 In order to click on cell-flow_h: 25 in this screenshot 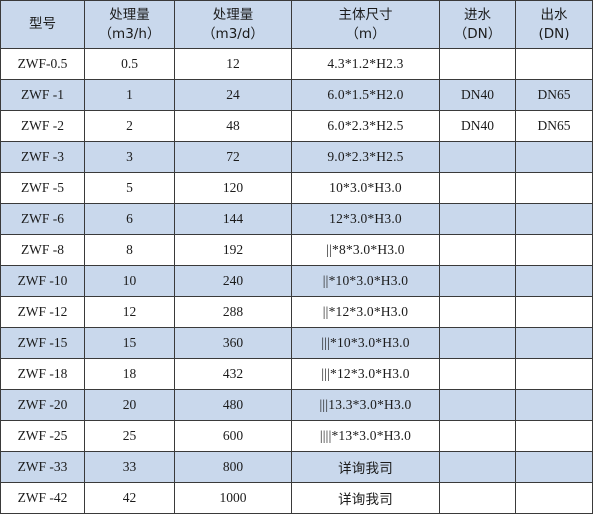, I will do `click(129, 436)`.